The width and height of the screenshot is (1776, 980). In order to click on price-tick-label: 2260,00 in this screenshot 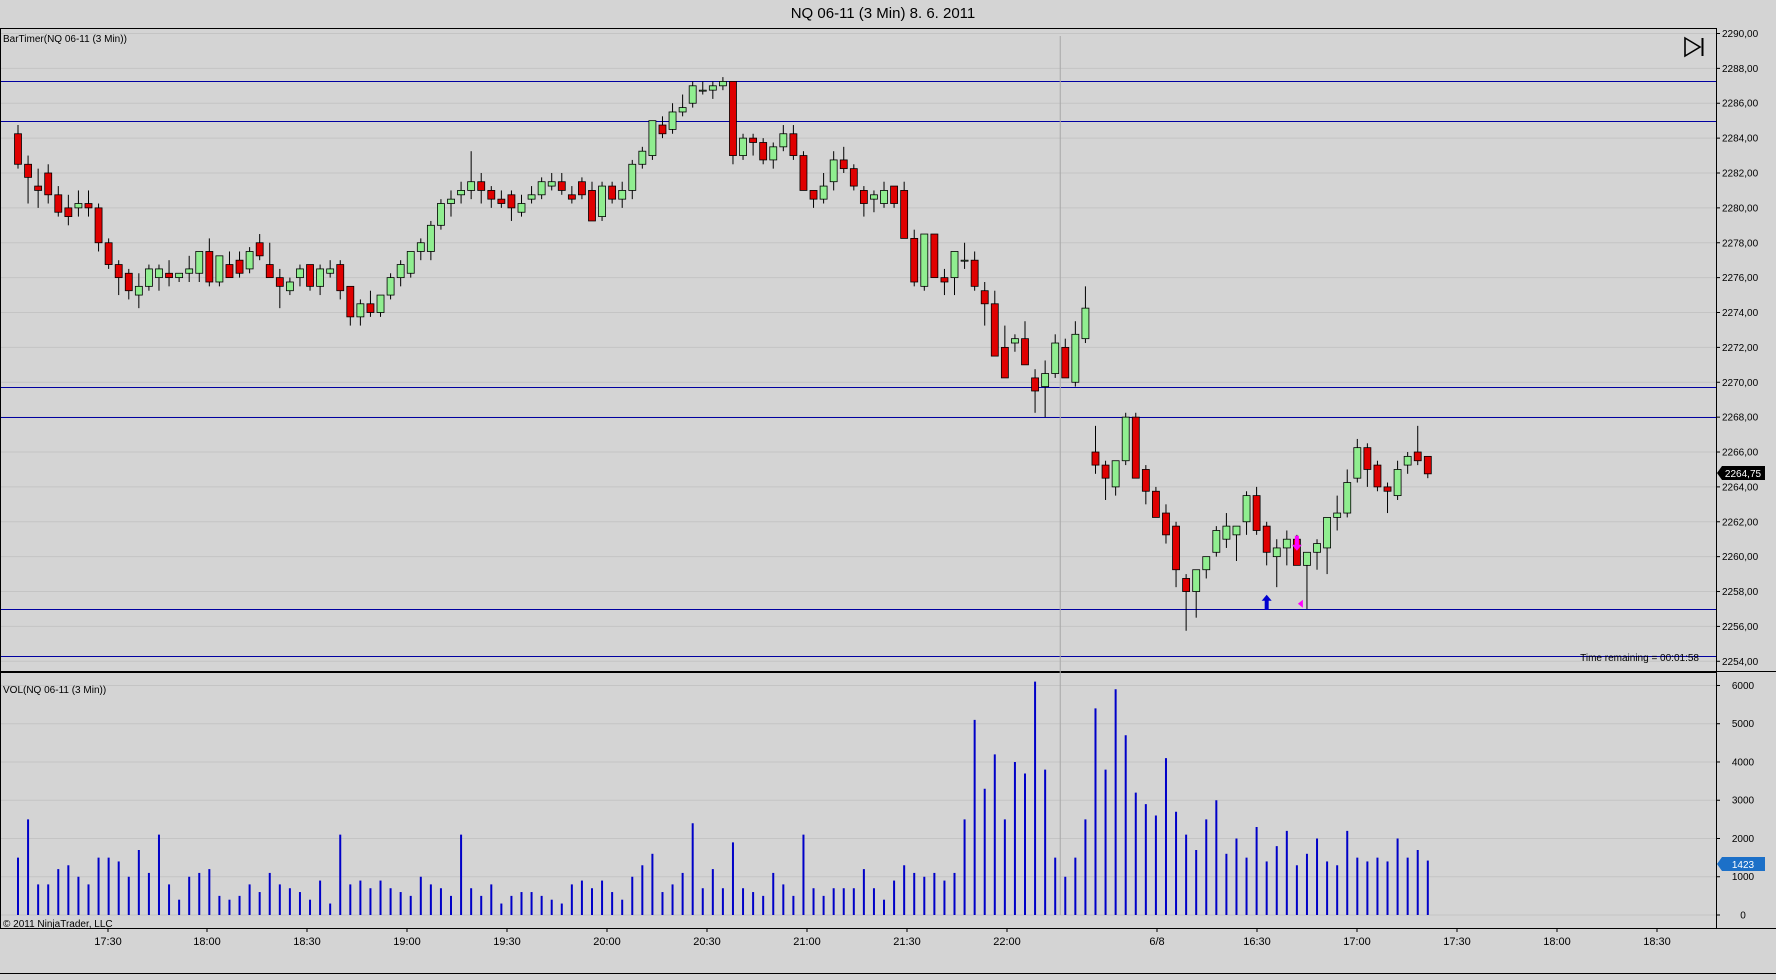, I will do `click(1740, 557)`.